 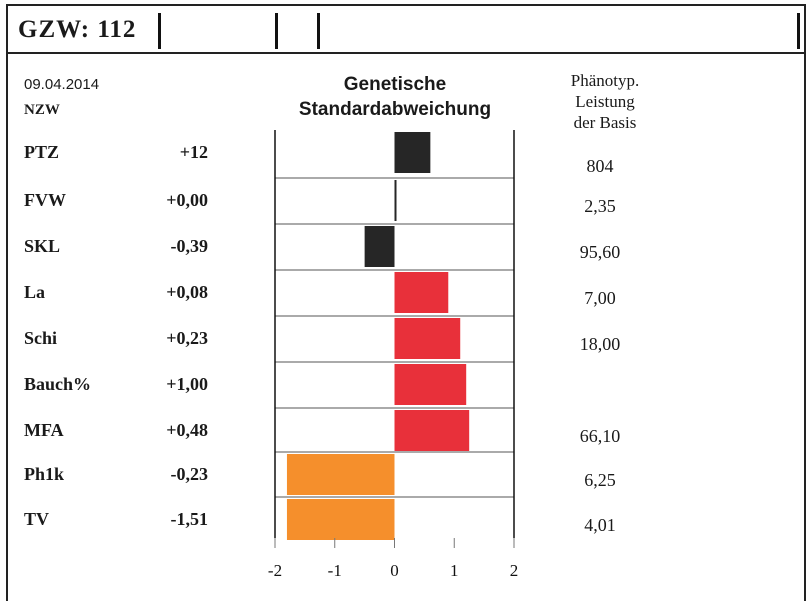 I want to click on bar-la, so click(x=421, y=292).